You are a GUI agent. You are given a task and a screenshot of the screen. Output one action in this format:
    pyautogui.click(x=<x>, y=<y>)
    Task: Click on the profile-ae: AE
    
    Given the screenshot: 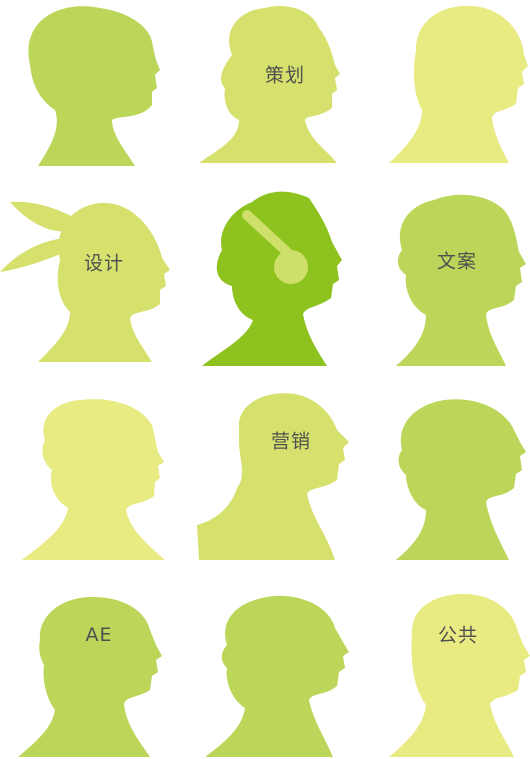 What is the action you would take?
    pyautogui.click(x=88, y=664)
    